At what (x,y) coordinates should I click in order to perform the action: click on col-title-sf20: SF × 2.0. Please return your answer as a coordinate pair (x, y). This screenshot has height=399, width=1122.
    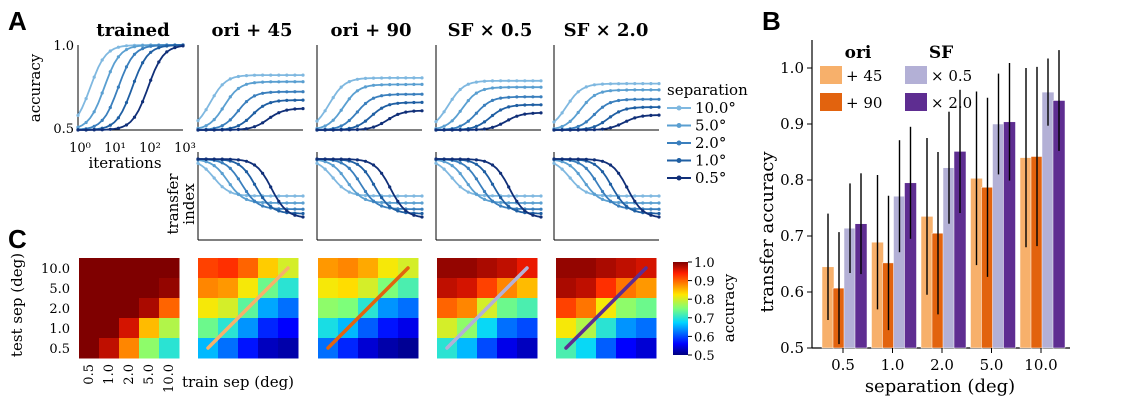
    Looking at the image, I should click on (606, 30).